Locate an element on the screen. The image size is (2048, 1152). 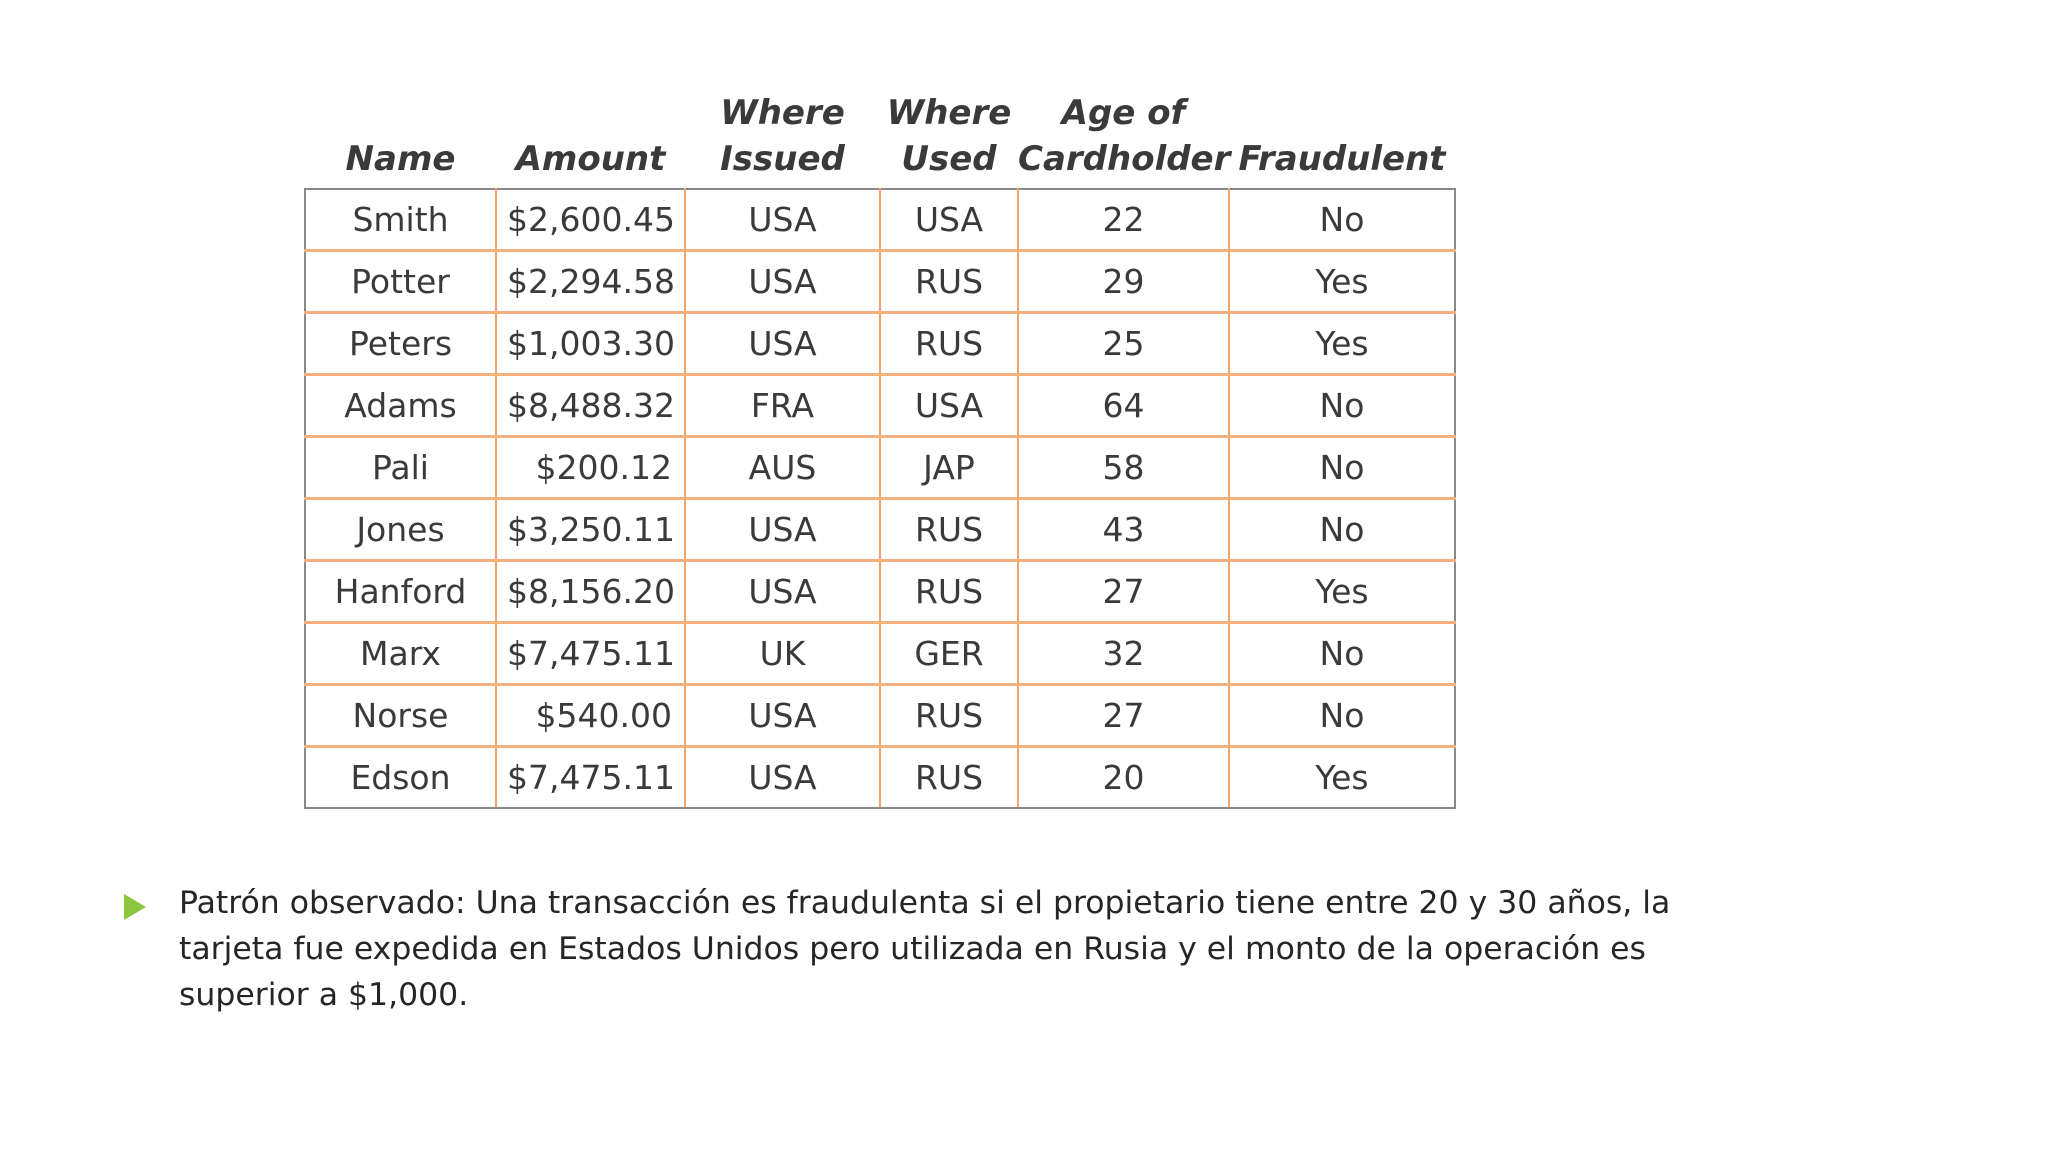
cell-amount: $2,294.58 is located at coordinates (590, 281).